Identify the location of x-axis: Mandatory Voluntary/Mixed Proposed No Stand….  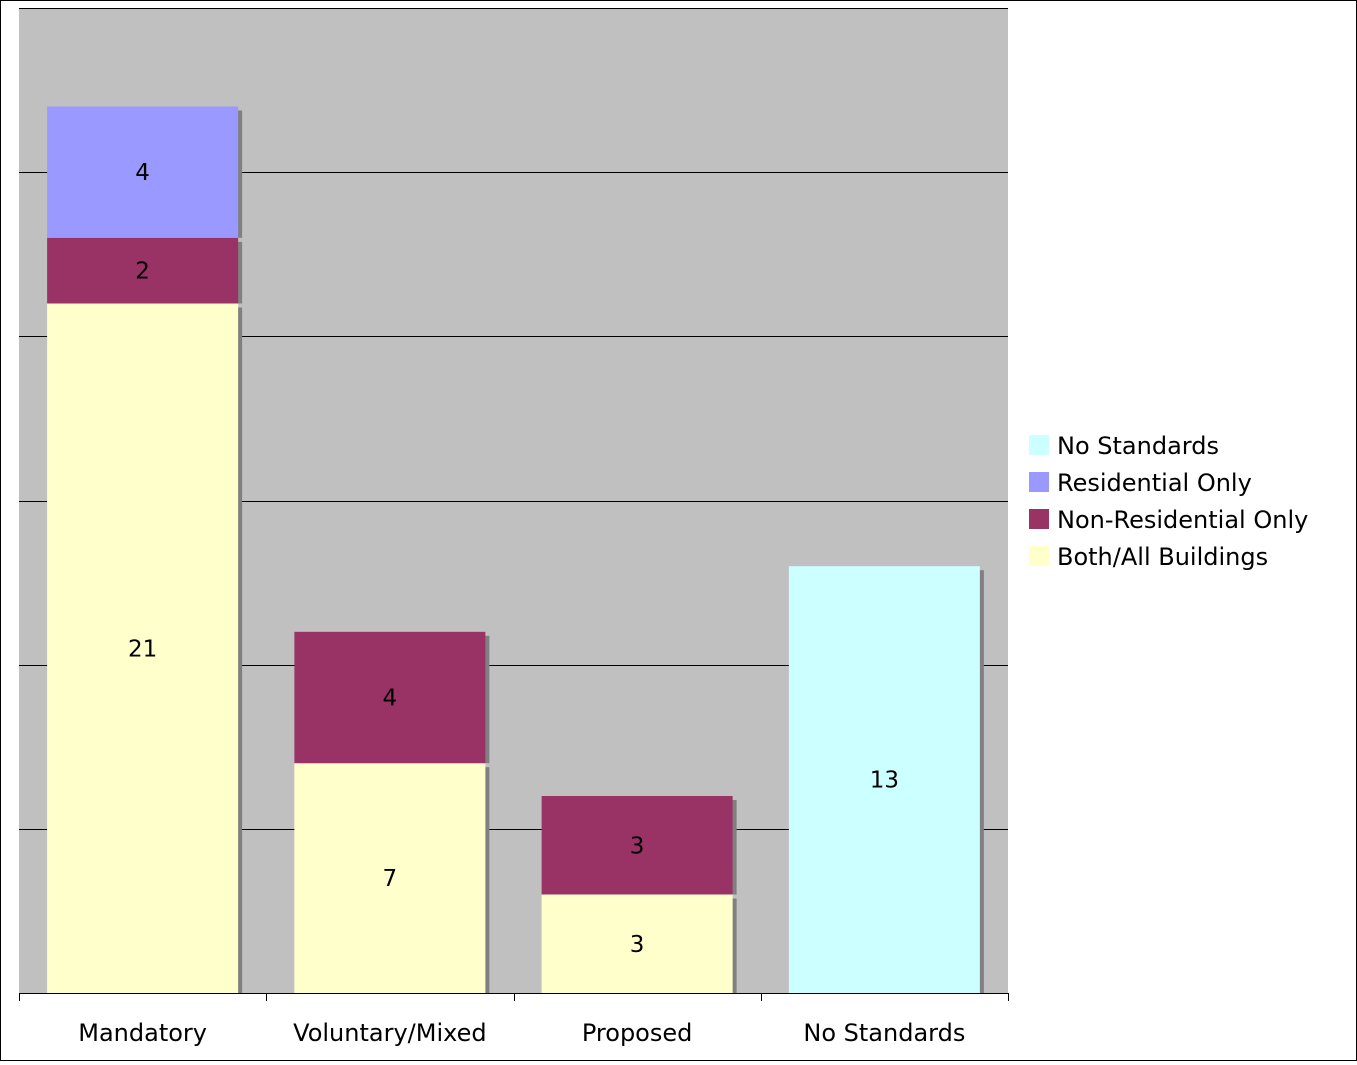
(514, 1020).